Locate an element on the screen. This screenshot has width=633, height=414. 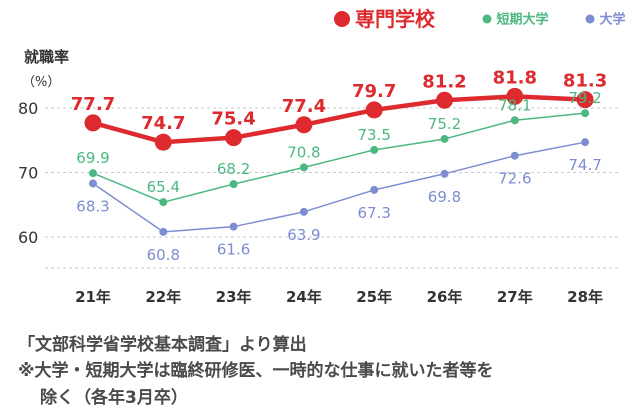
x-tick-23年: 23年 is located at coordinates (234, 297).